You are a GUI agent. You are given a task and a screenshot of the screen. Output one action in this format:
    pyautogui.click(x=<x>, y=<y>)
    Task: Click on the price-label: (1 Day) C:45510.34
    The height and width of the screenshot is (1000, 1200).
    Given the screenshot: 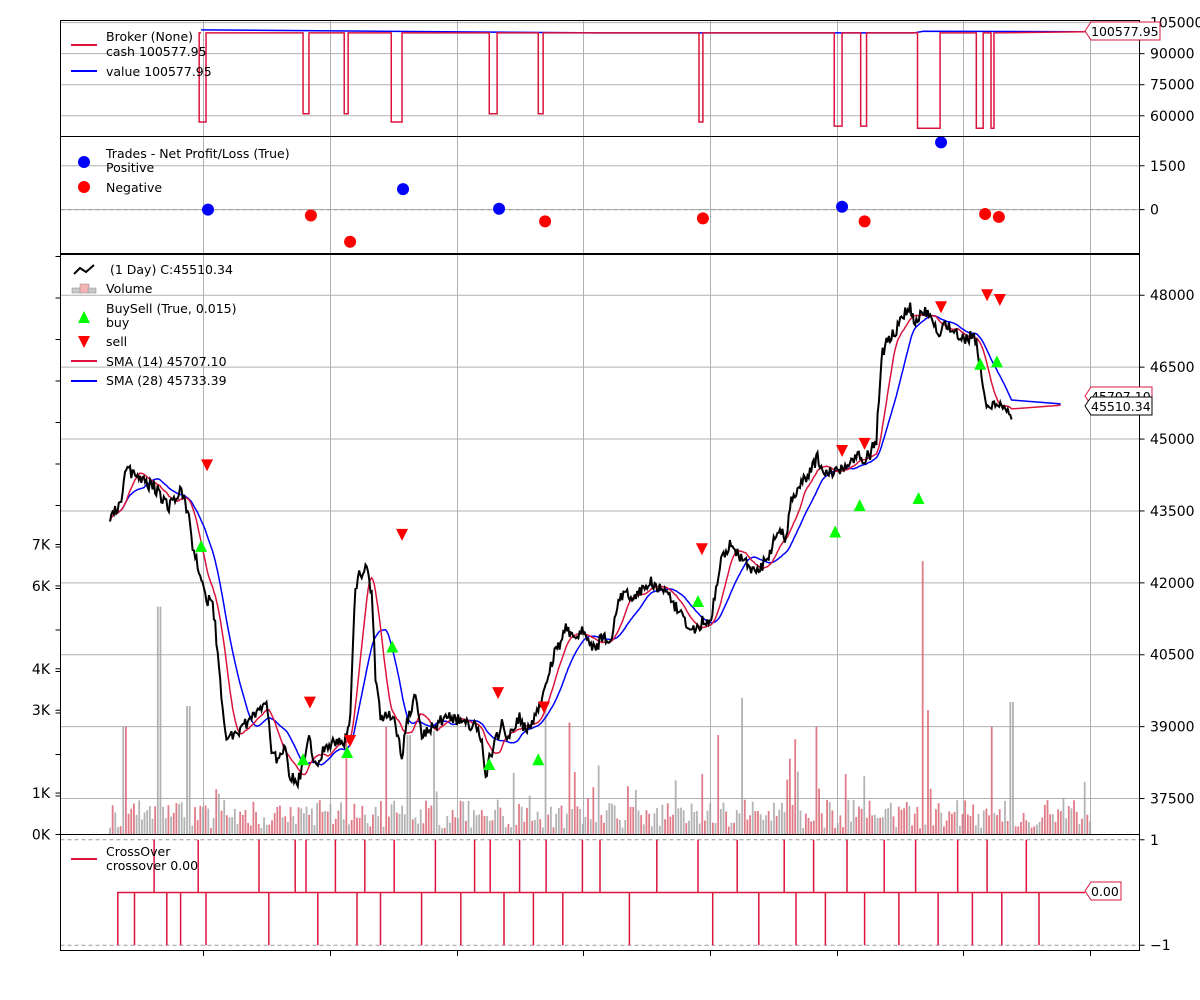 What is the action you would take?
    pyautogui.click(x=169, y=269)
    